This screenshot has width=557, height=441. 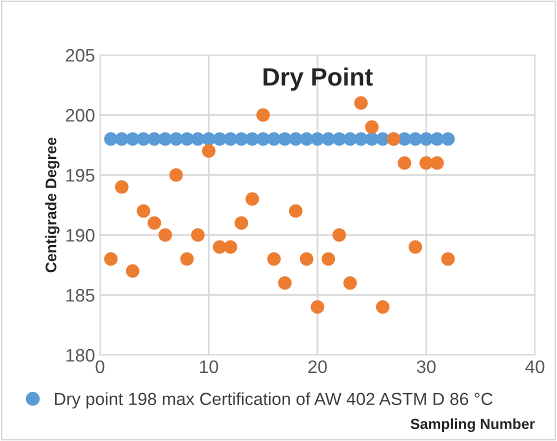 What do you see at coordinates (80, 55) in the screenshot?
I see `y-tick-label: 205` at bounding box center [80, 55].